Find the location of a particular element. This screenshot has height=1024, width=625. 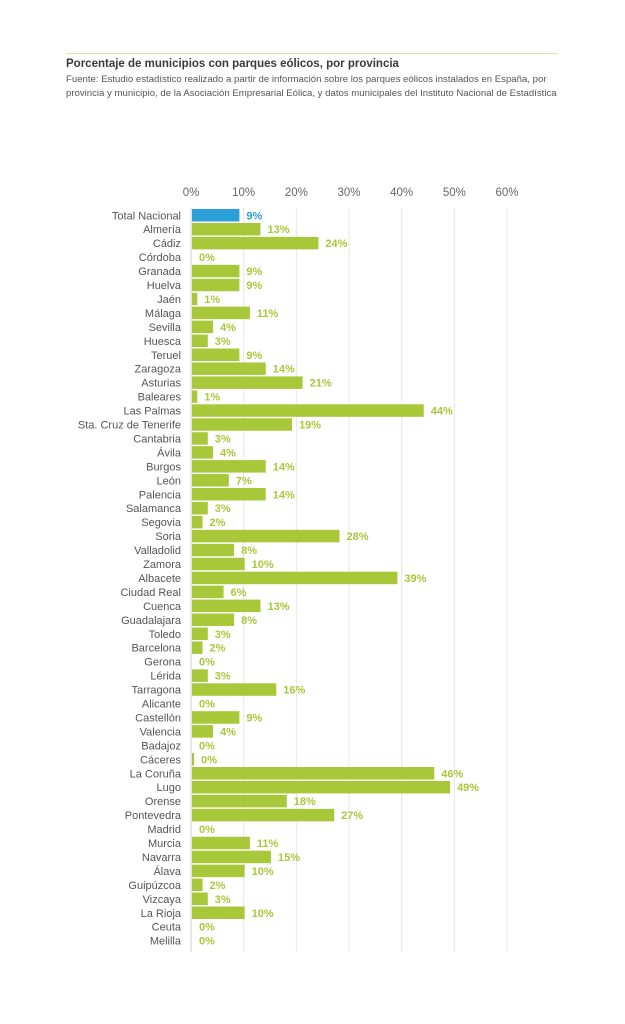

category-label: Almería is located at coordinates (162, 230).